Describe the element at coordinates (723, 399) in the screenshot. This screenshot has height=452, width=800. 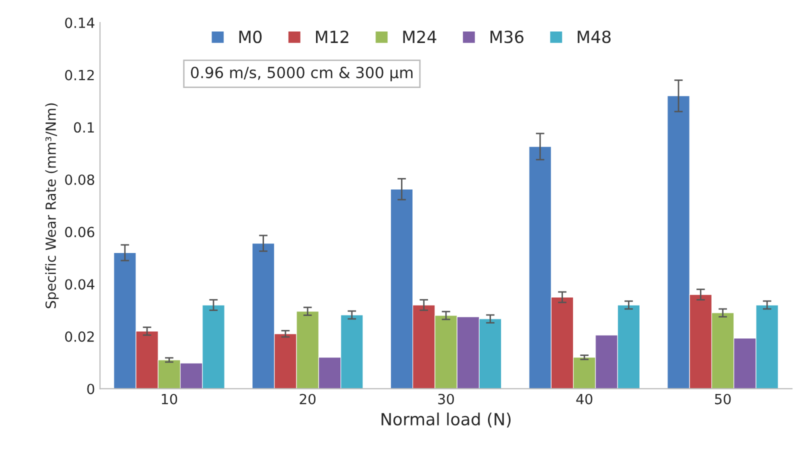
I see `x-tick-label: 50` at that location.